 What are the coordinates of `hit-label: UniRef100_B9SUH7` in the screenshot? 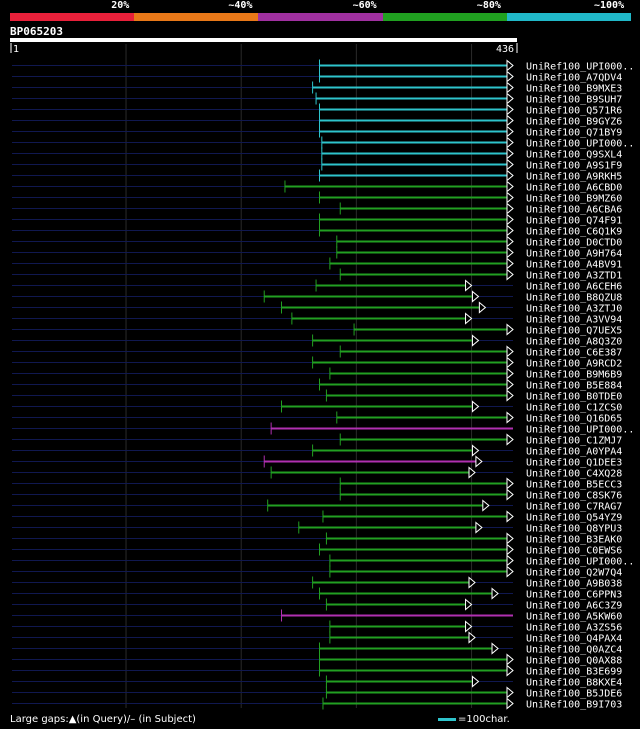 It's located at (574, 100).